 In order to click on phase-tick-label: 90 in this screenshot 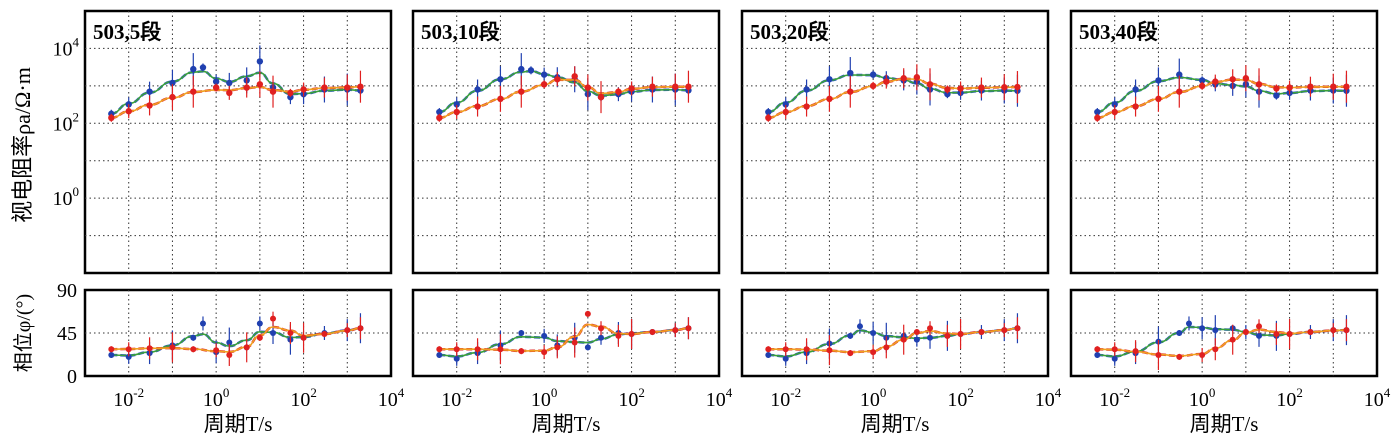, I will do `click(67, 291)`.